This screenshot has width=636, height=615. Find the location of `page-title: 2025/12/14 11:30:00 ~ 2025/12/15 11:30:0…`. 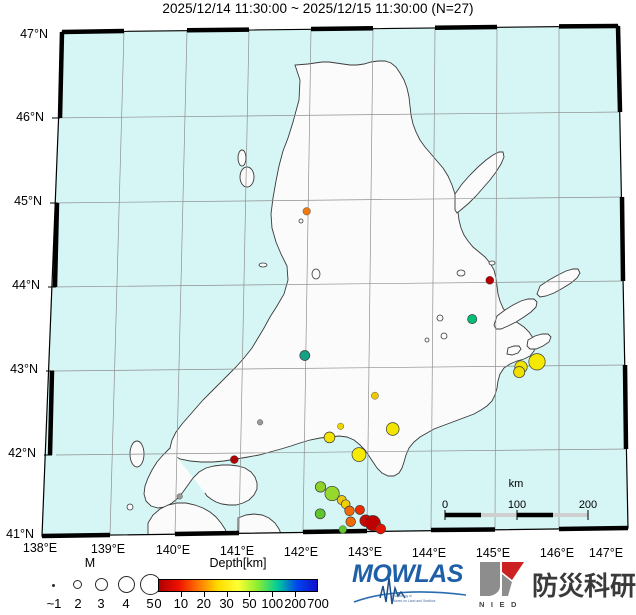

page-title: 2025/12/14 11:30:00 ~ 2025/12/15 11:30:0… is located at coordinates (318, 8).